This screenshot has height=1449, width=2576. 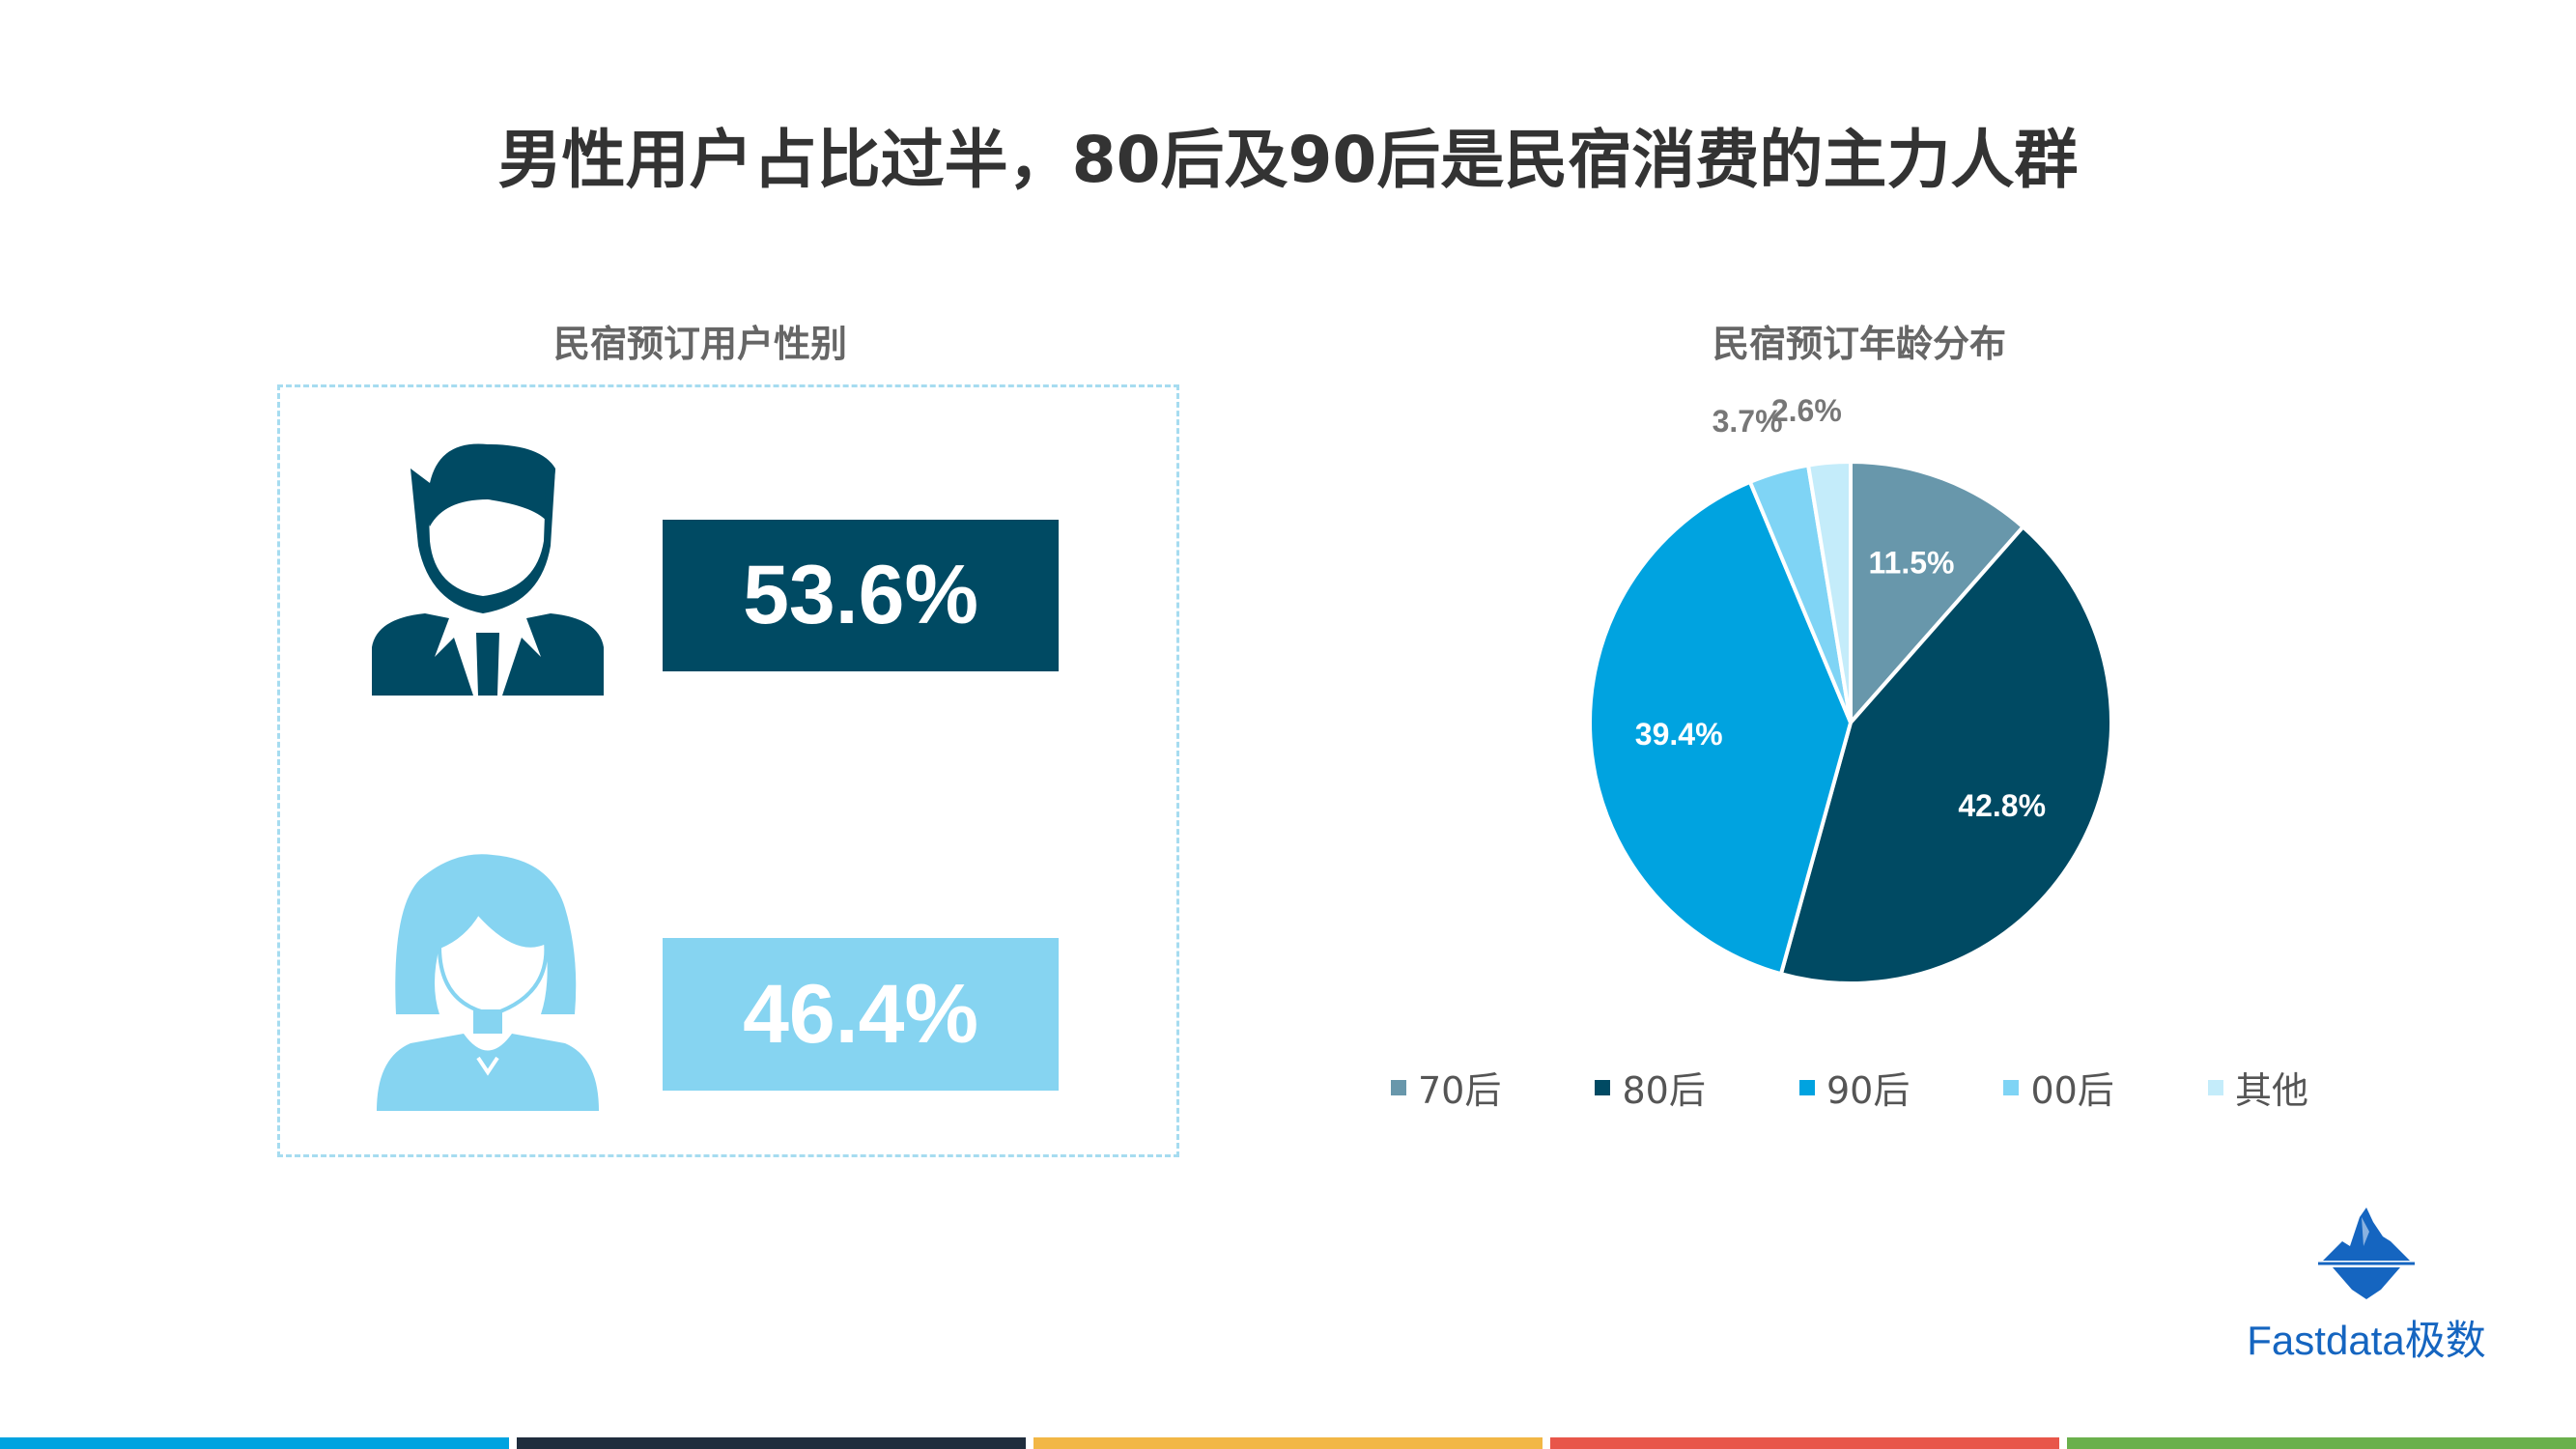 I want to click on female-percentage-box: 46.4%, so click(x=861, y=1014).